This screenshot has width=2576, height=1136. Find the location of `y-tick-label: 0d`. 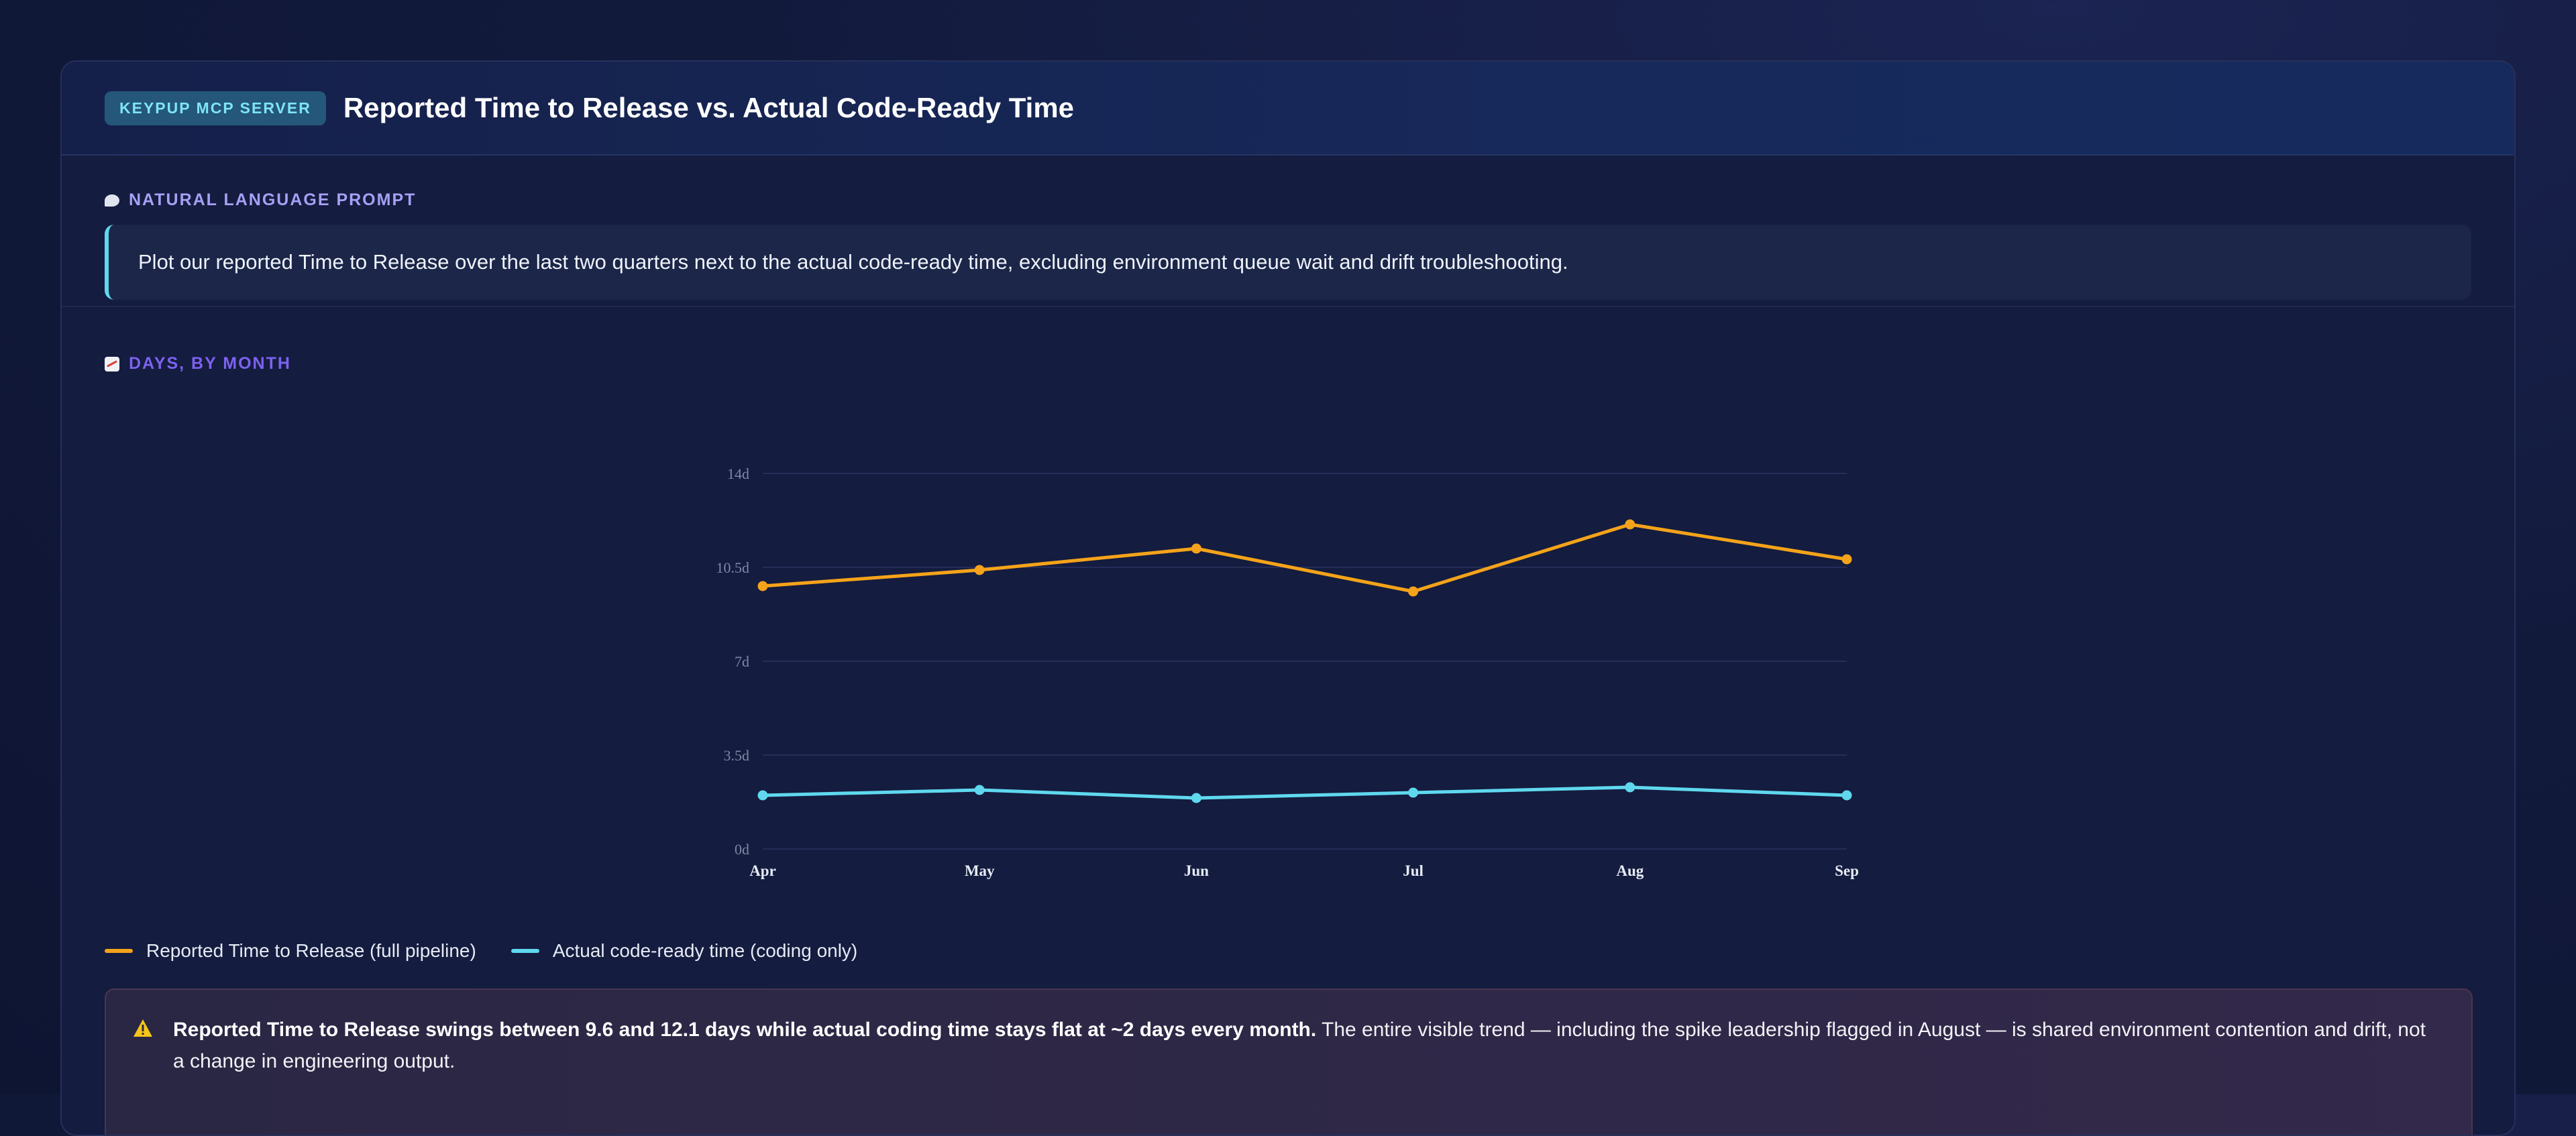

y-tick-label: 0d is located at coordinates (742, 849).